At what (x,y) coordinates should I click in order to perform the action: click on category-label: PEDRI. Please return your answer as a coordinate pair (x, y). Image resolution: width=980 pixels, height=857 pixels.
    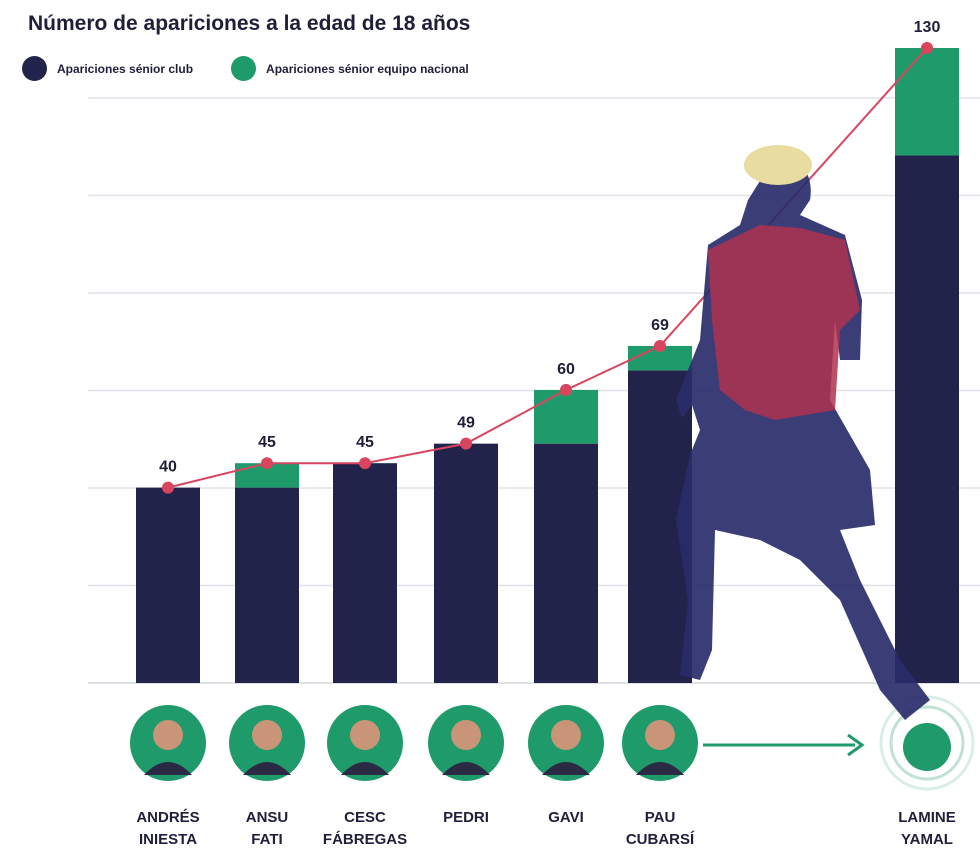
    Looking at the image, I should click on (466, 817).